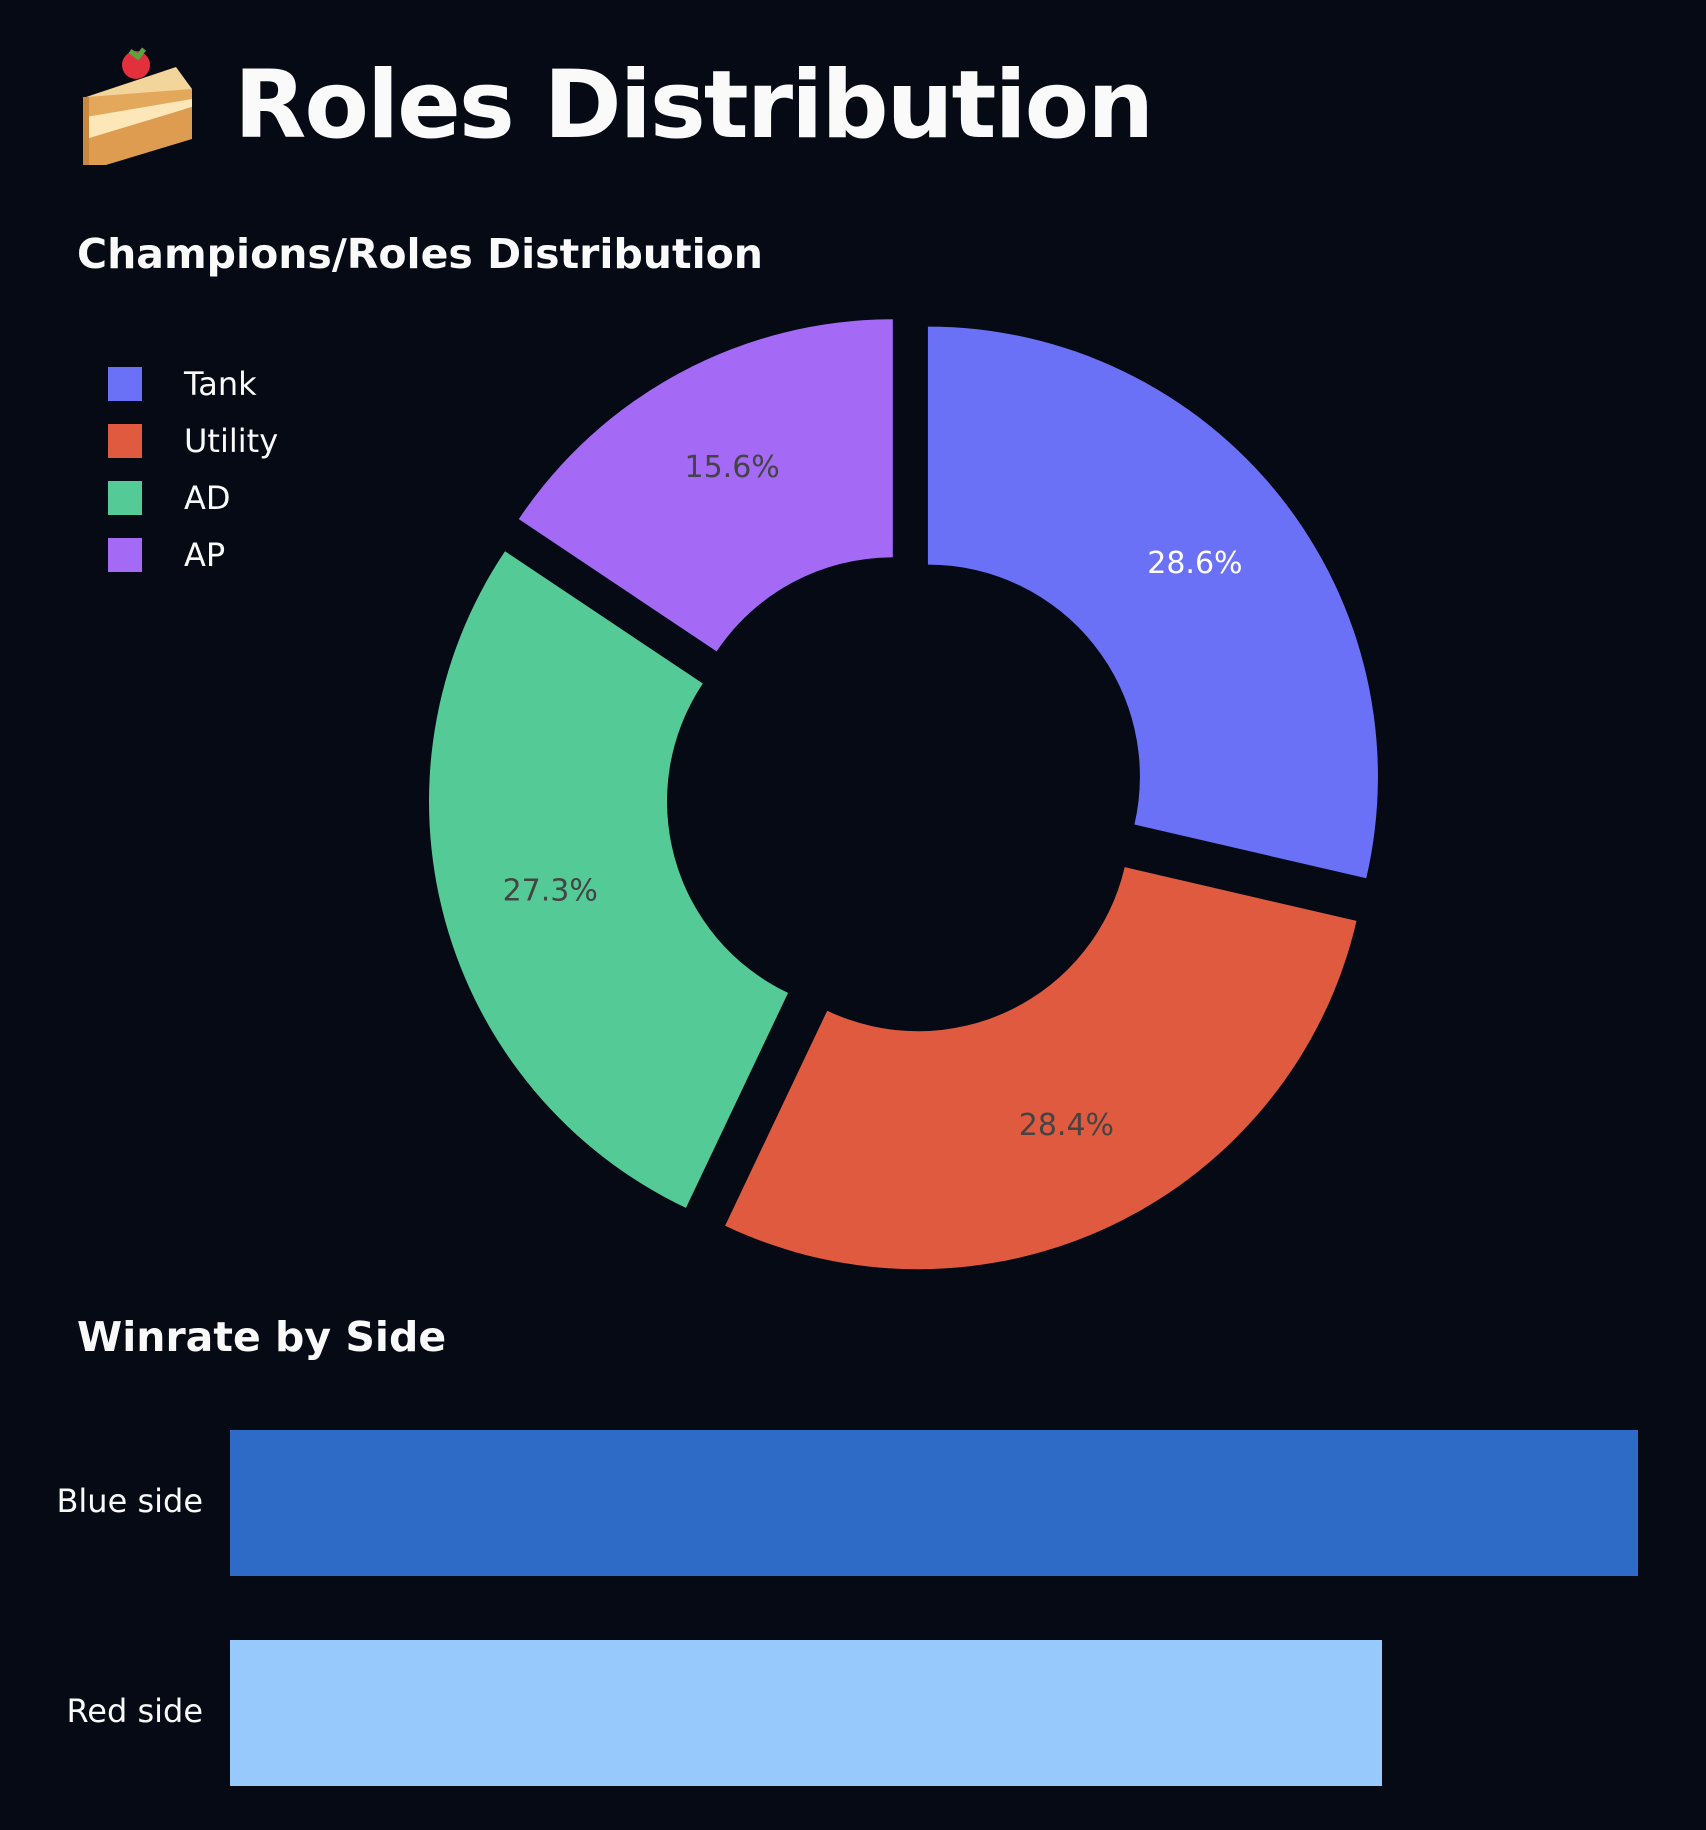 The width and height of the screenshot is (1706, 1830). I want to click on bar-red-side, so click(806, 1713).